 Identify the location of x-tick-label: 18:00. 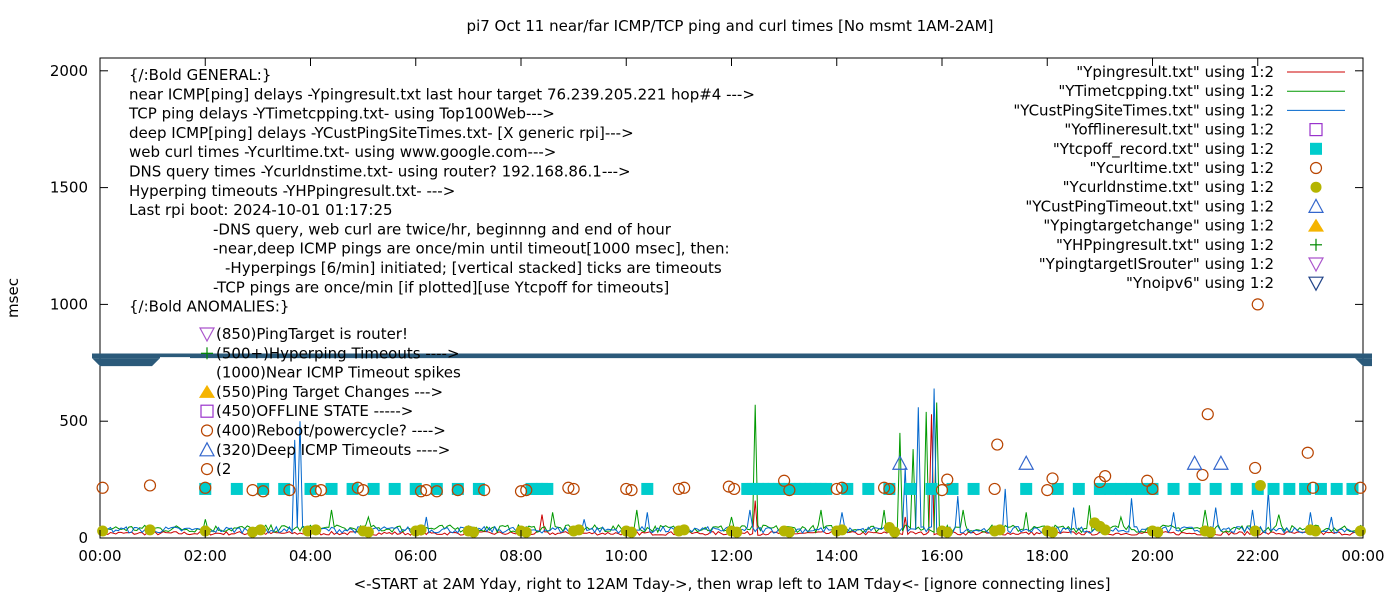
(1047, 556).